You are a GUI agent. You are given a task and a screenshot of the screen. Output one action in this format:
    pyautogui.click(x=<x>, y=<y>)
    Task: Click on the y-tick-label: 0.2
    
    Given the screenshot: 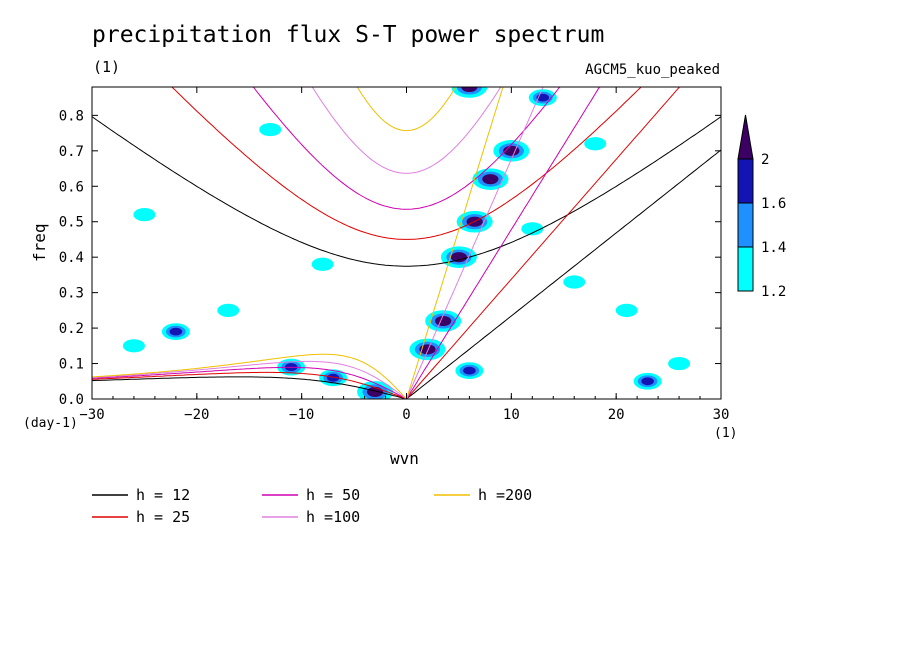 What is the action you would take?
    pyautogui.click(x=71, y=329)
    